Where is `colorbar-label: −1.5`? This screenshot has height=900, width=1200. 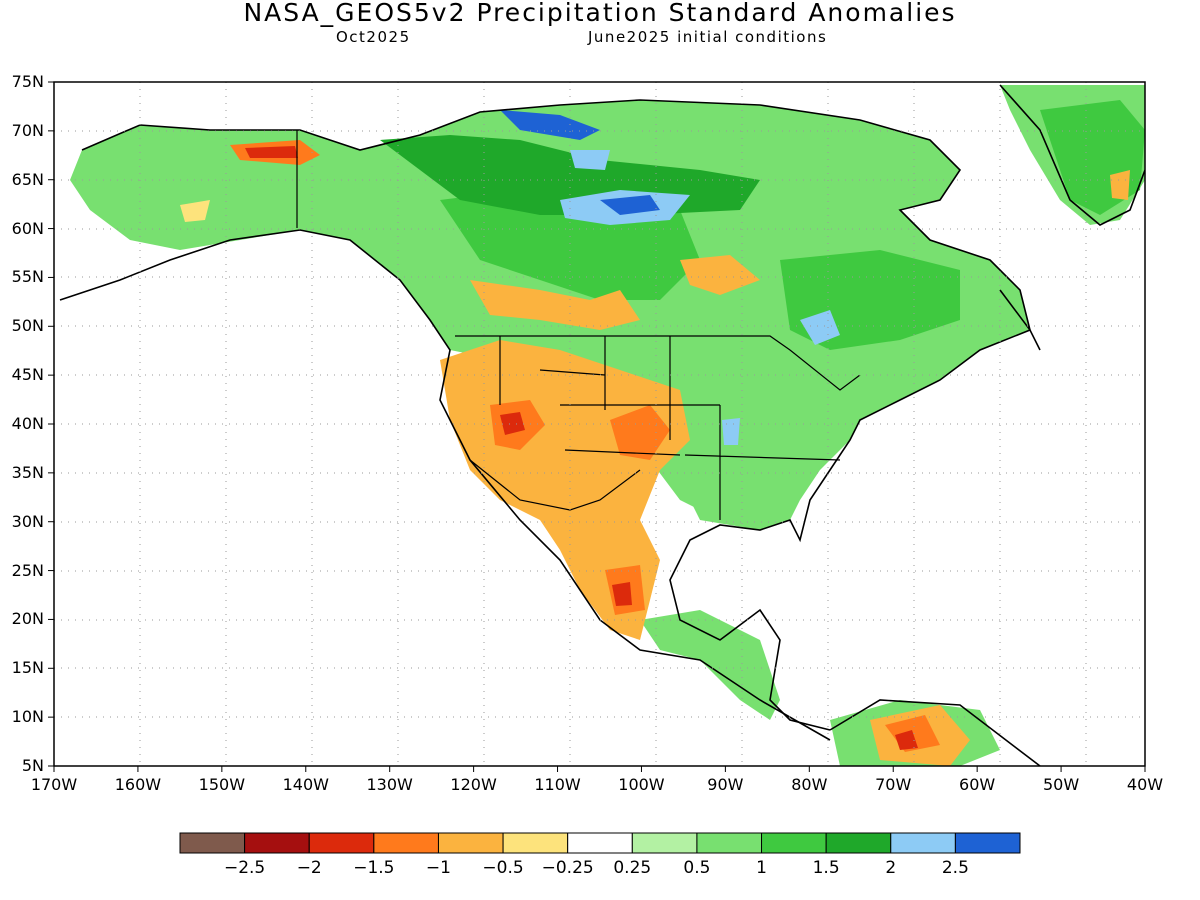 colorbar-label: −1.5 is located at coordinates (374, 868).